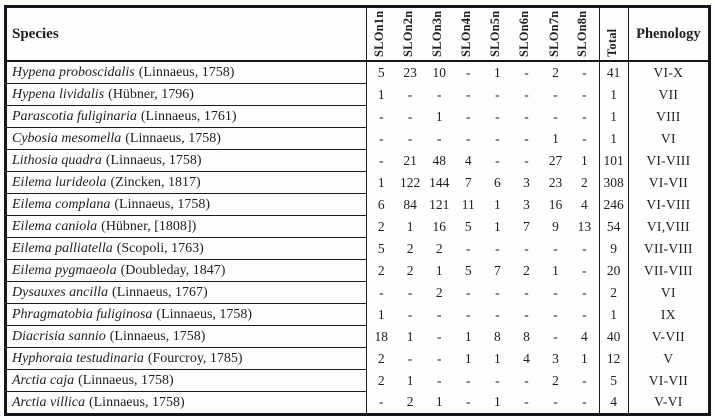 Image resolution: width=715 pixels, height=416 pixels. What do you see at coordinates (668, 116) in the screenshot?
I see `phenology-cell: VIII` at bounding box center [668, 116].